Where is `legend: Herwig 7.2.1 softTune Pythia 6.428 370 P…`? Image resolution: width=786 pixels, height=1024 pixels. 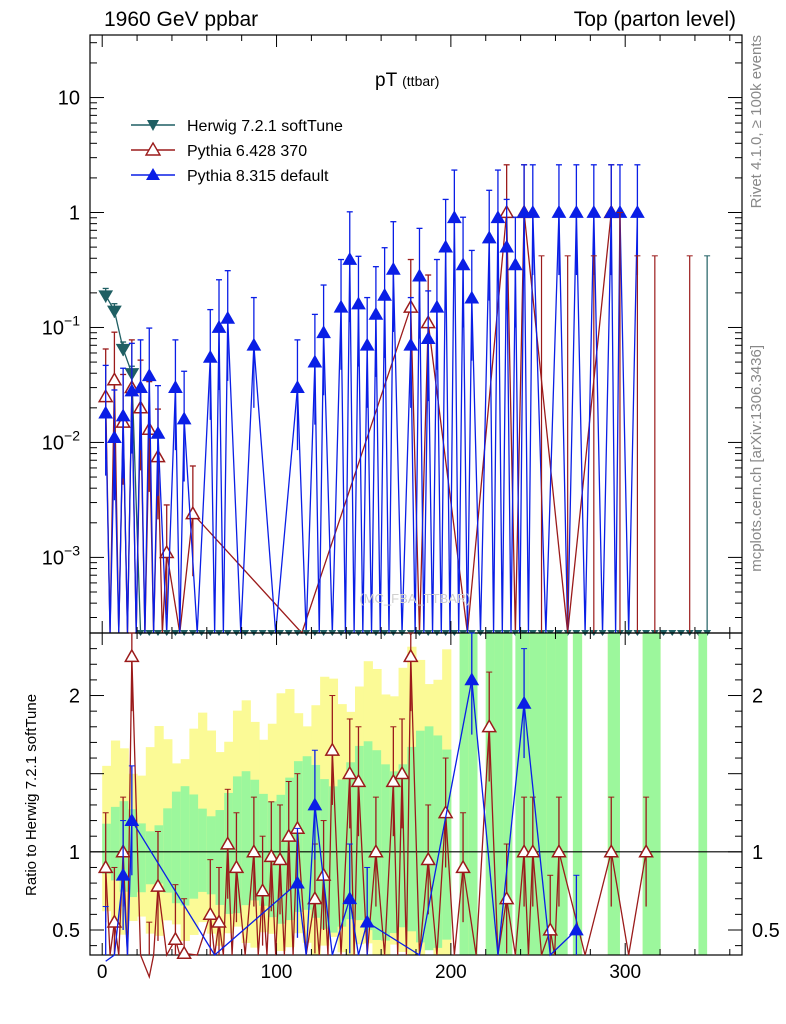
legend: Herwig 7.2.1 softTune Pythia 6.428 370 P… is located at coordinates (237, 151).